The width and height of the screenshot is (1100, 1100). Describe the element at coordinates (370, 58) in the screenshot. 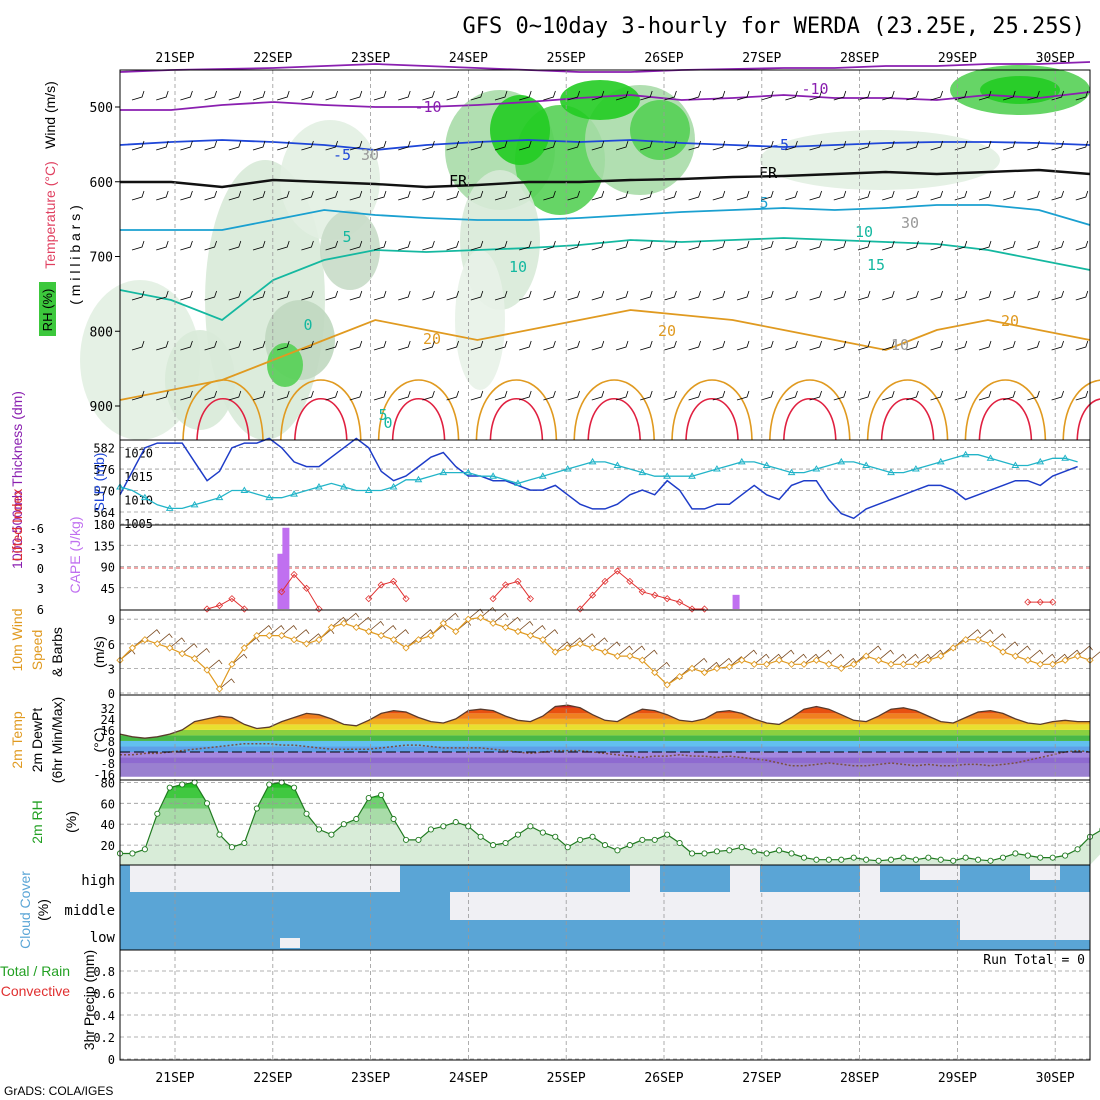

I see `date-label-top: 23SEP` at that location.